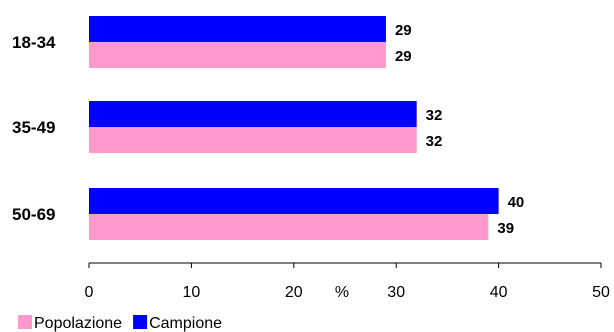 The height and width of the screenshot is (332, 614). What do you see at coordinates (499, 292) in the screenshot?
I see `x-tick-label: 40` at bounding box center [499, 292].